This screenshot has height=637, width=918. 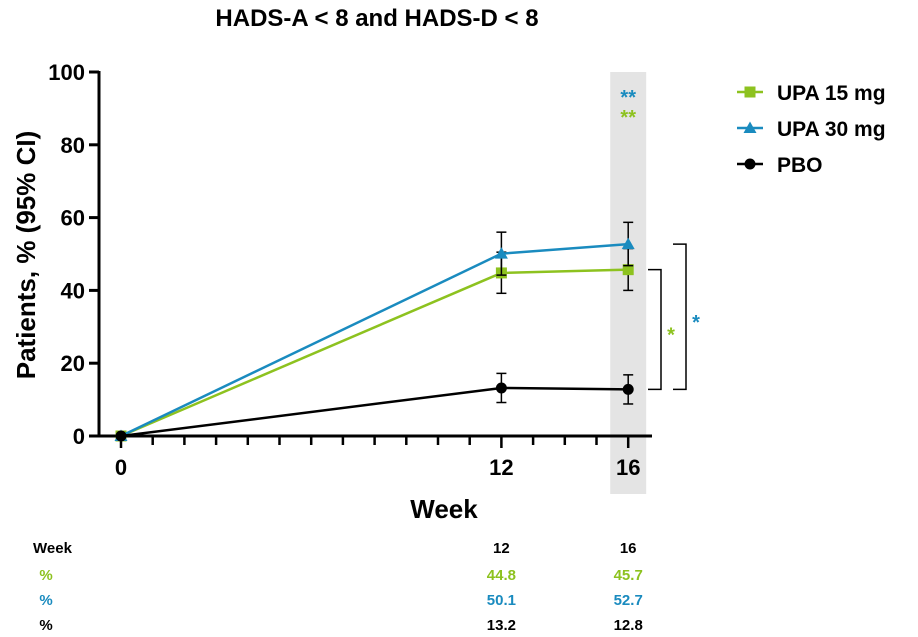 What do you see at coordinates (73, 363) in the screenshot?
I see `y-tick-label: 20` at bounding box center [73, 363].